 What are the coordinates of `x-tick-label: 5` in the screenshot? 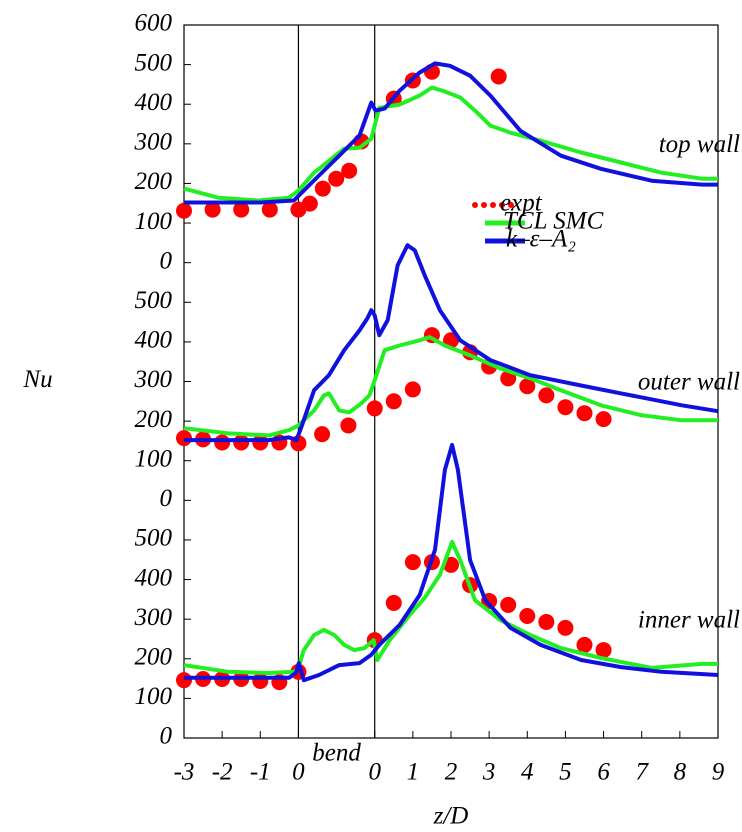 It's located at (565, 772).